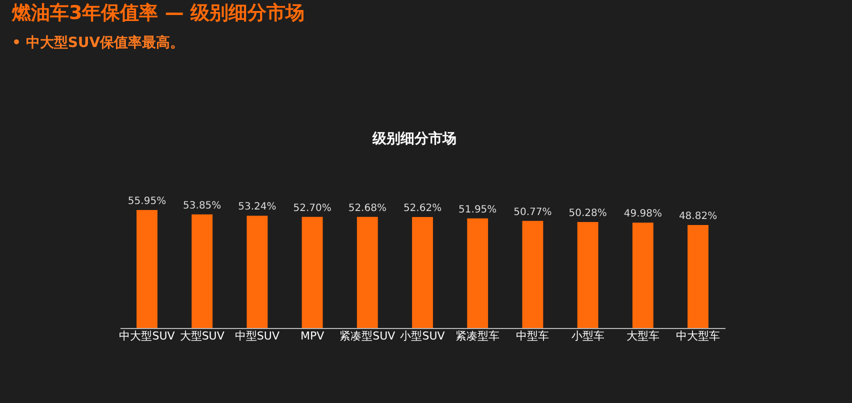 This screenshot has width=852, height=403. What do you see at coordinates (533, 212) in the screenshot?
I see `data-label: 50.77%` at bounding box center [533, 212].